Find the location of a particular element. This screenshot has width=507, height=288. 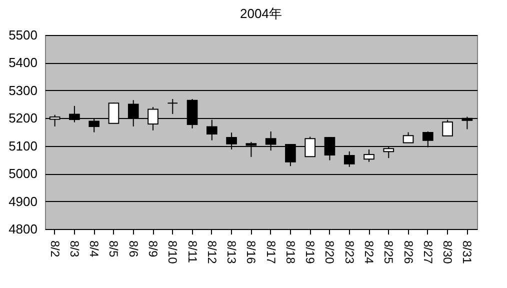

x-tick-label: 8/5 is located at coordinates (113, 249).